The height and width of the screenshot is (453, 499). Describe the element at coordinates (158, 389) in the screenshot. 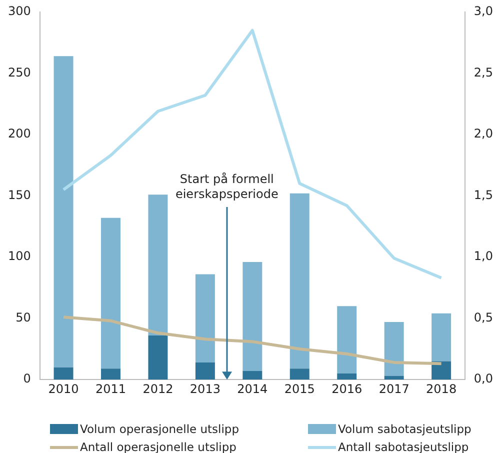

I see `x-tick-label: 2012` at that location.